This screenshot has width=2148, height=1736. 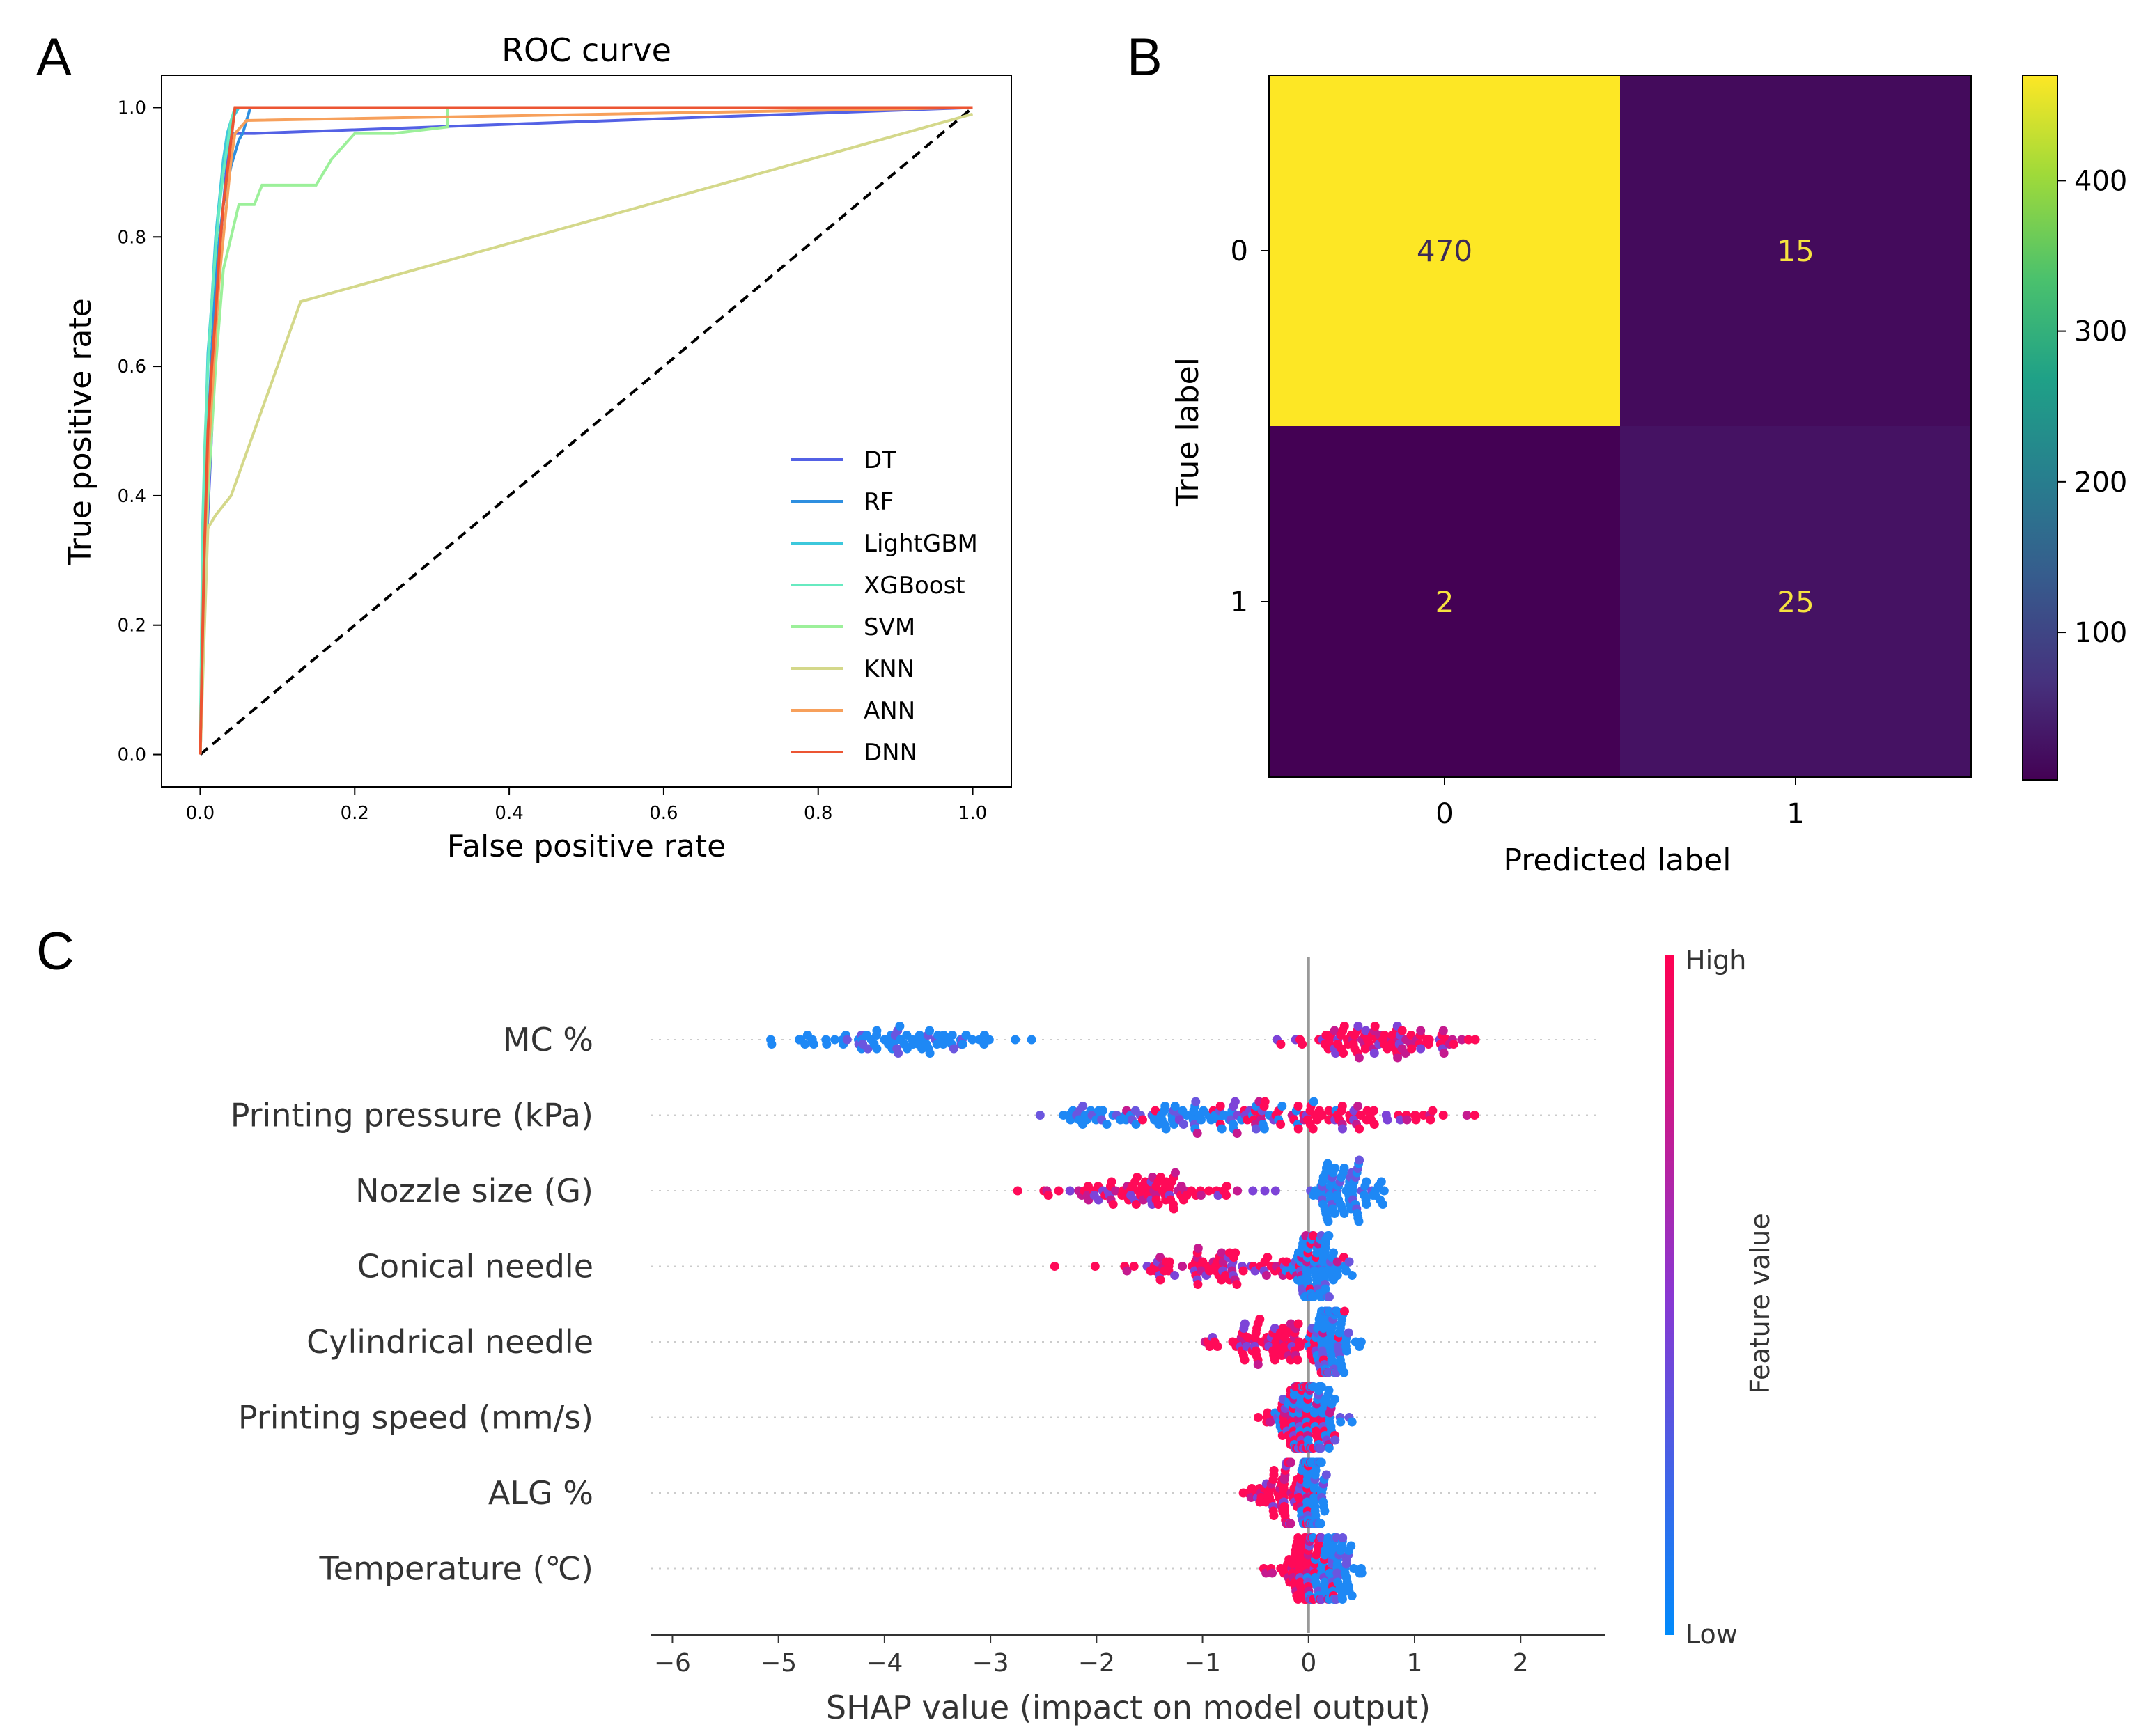 What do you see at coordinates (1444, 251) in the screenshot?
I see `cm-cell-label-0-0: 470` at bounding box center [1444, 251].